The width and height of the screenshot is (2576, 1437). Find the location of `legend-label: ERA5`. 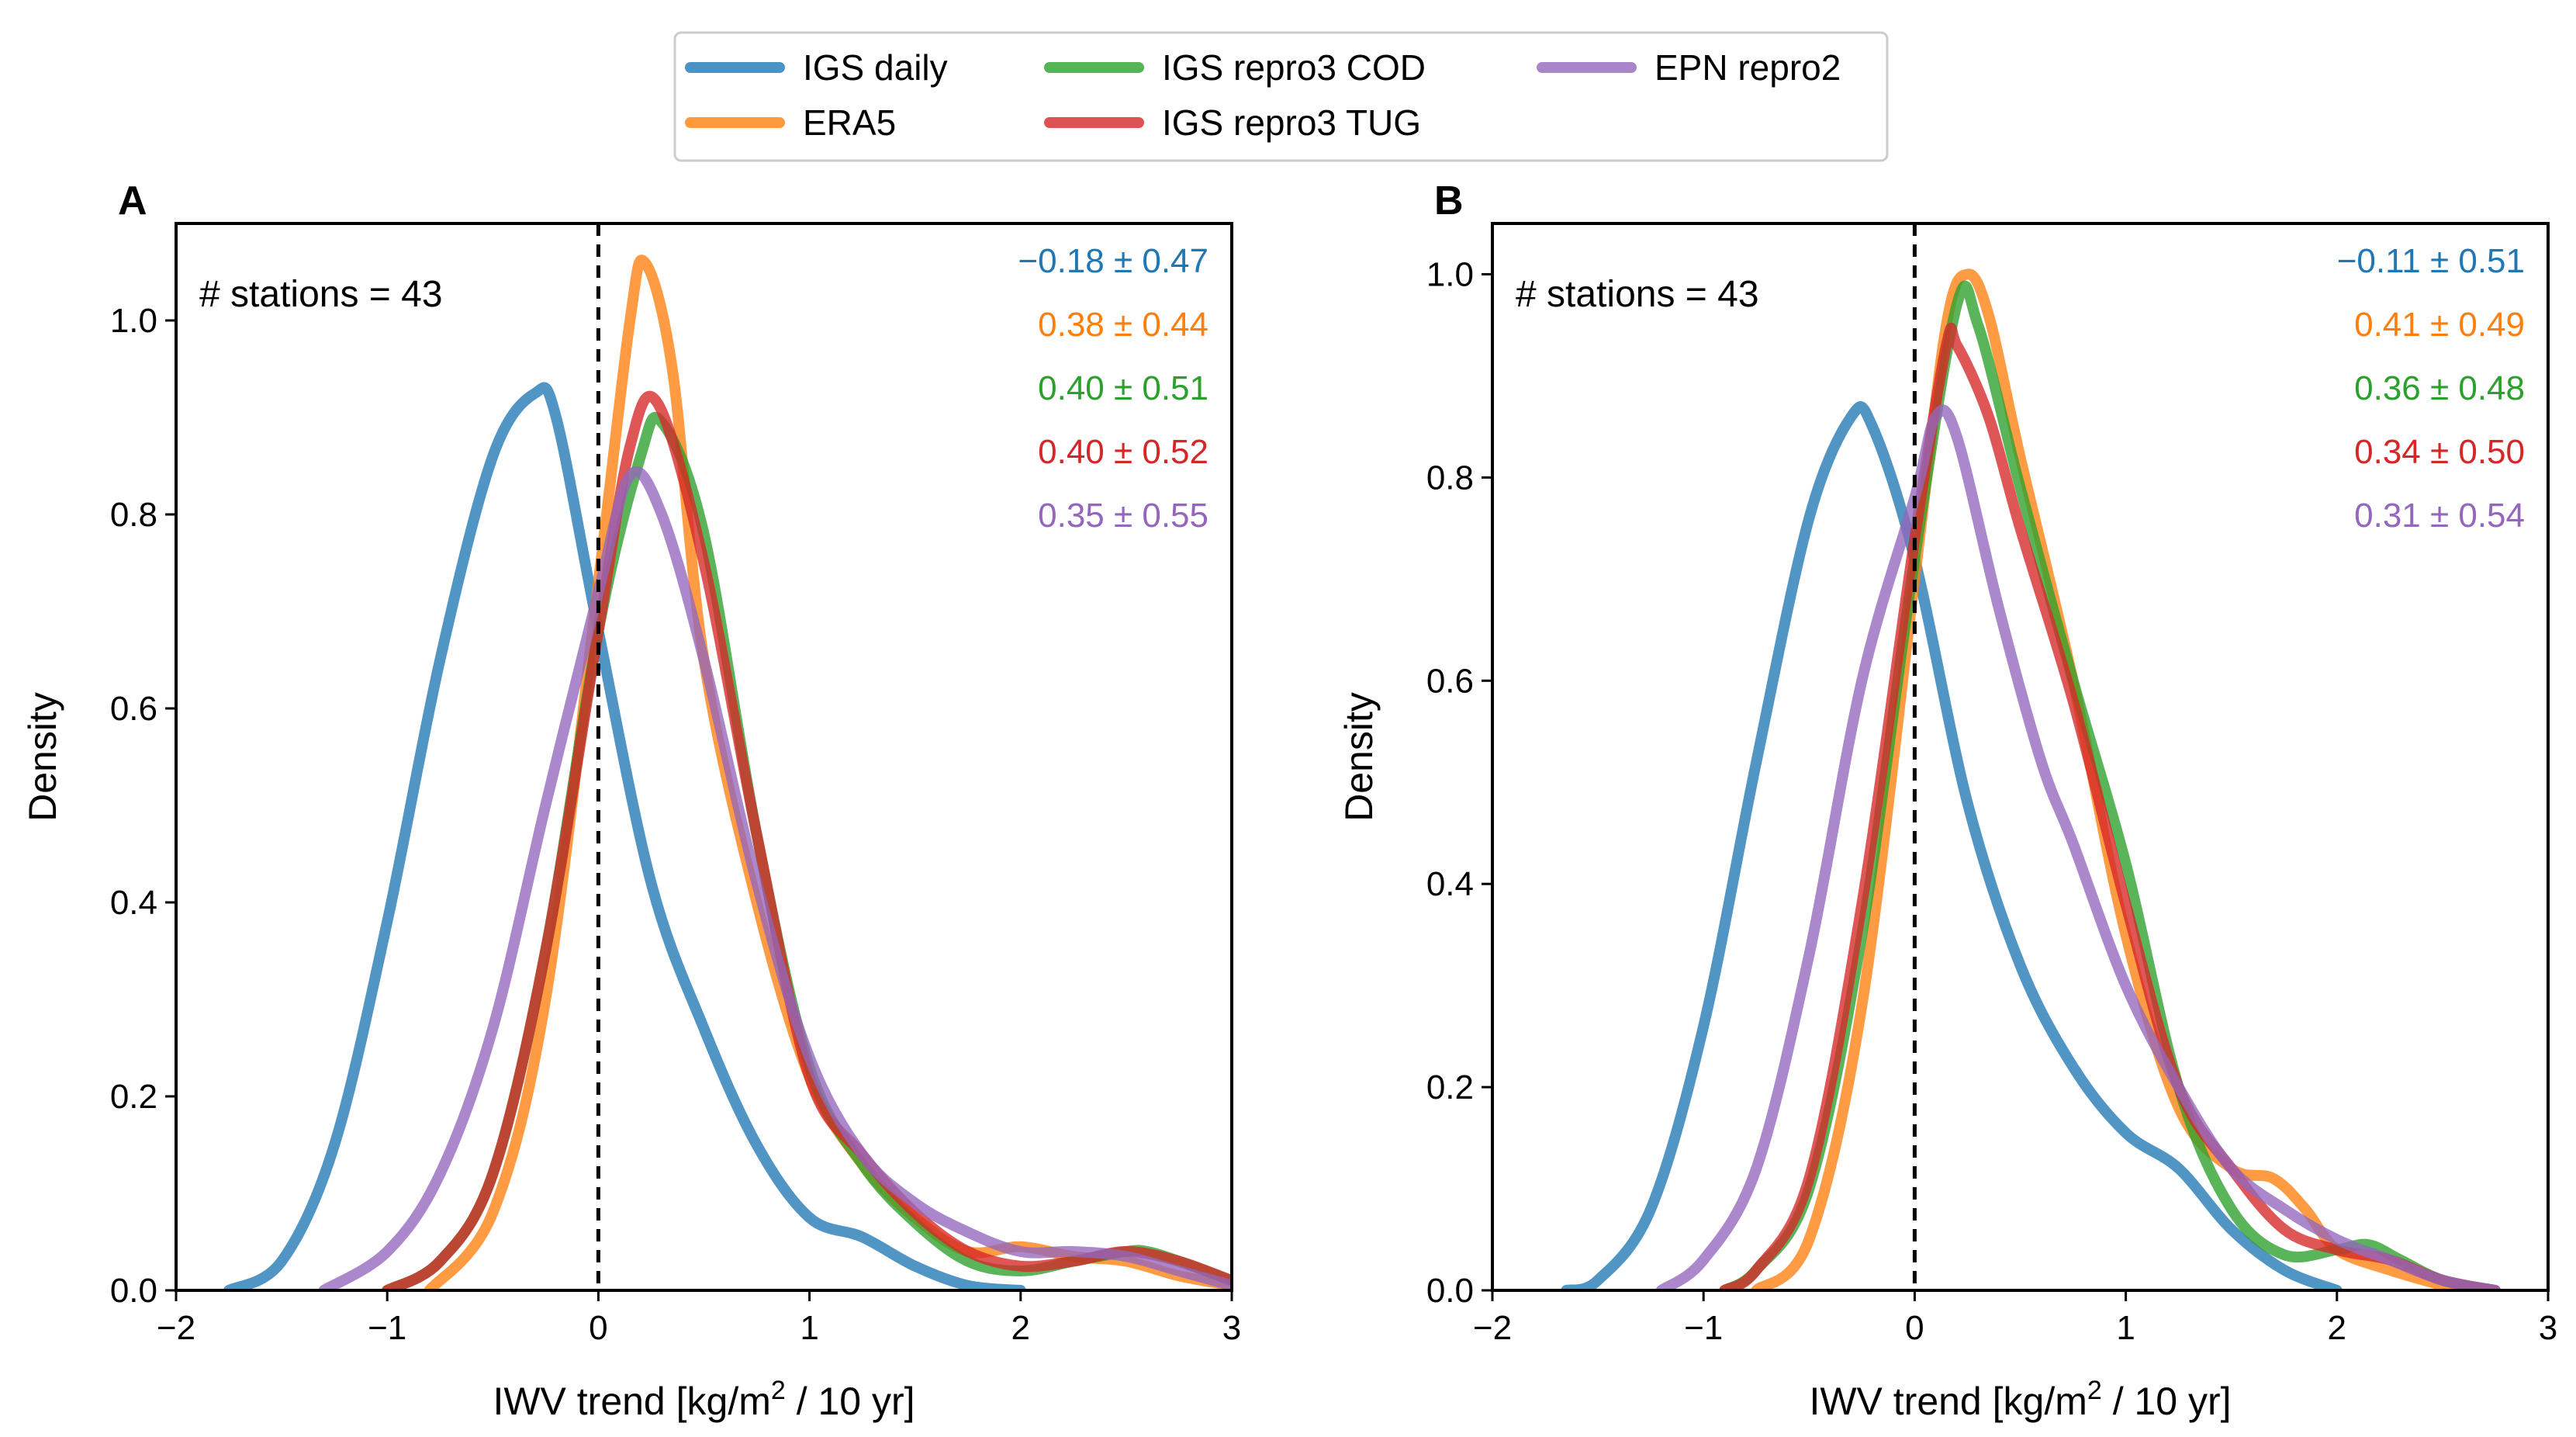

legend-label: ERA5 is located at coordinates (849, 123).